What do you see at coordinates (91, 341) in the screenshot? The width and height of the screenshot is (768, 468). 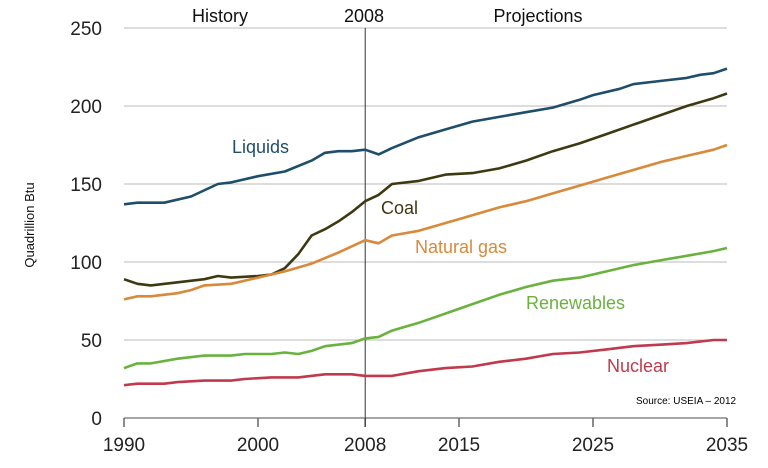 I see `y-tick-label: 50` at bounding box center [91, 341].